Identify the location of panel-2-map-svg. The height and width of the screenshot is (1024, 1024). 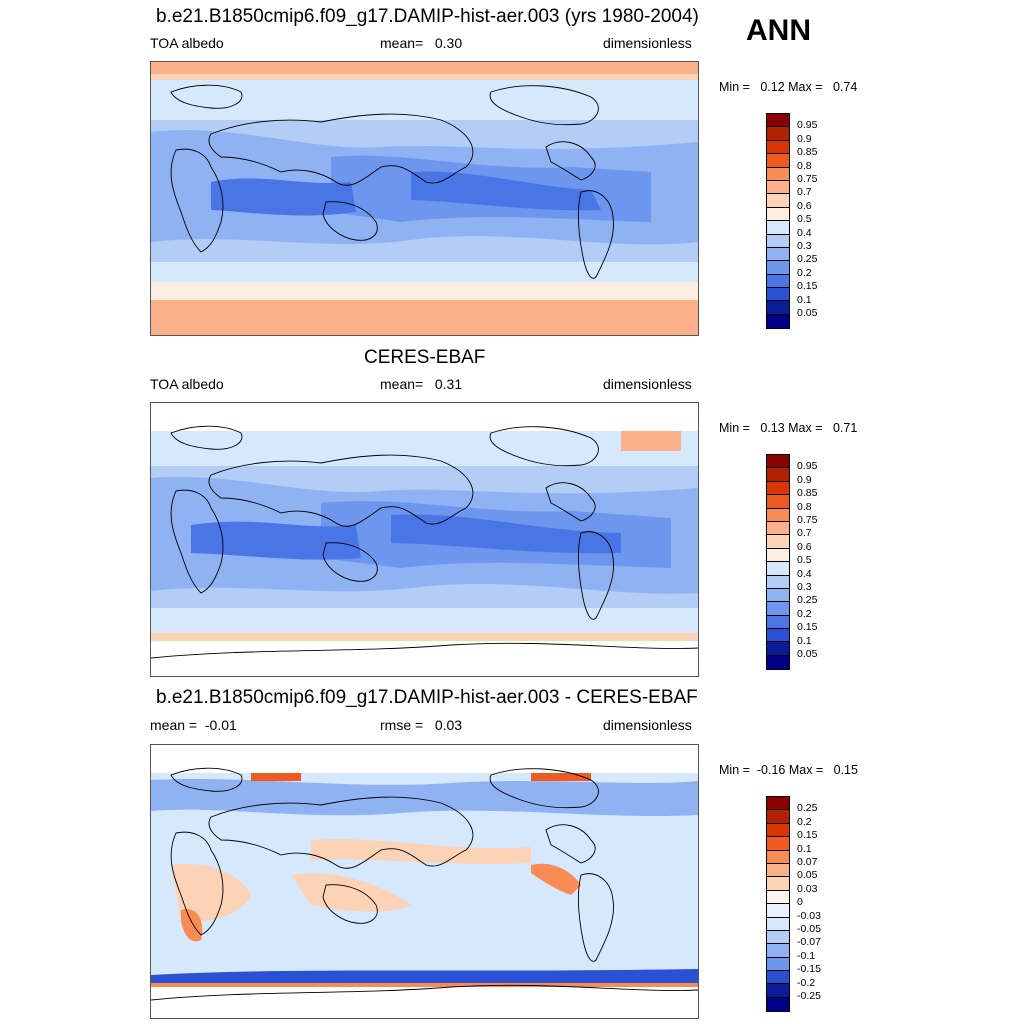
(424, 539).